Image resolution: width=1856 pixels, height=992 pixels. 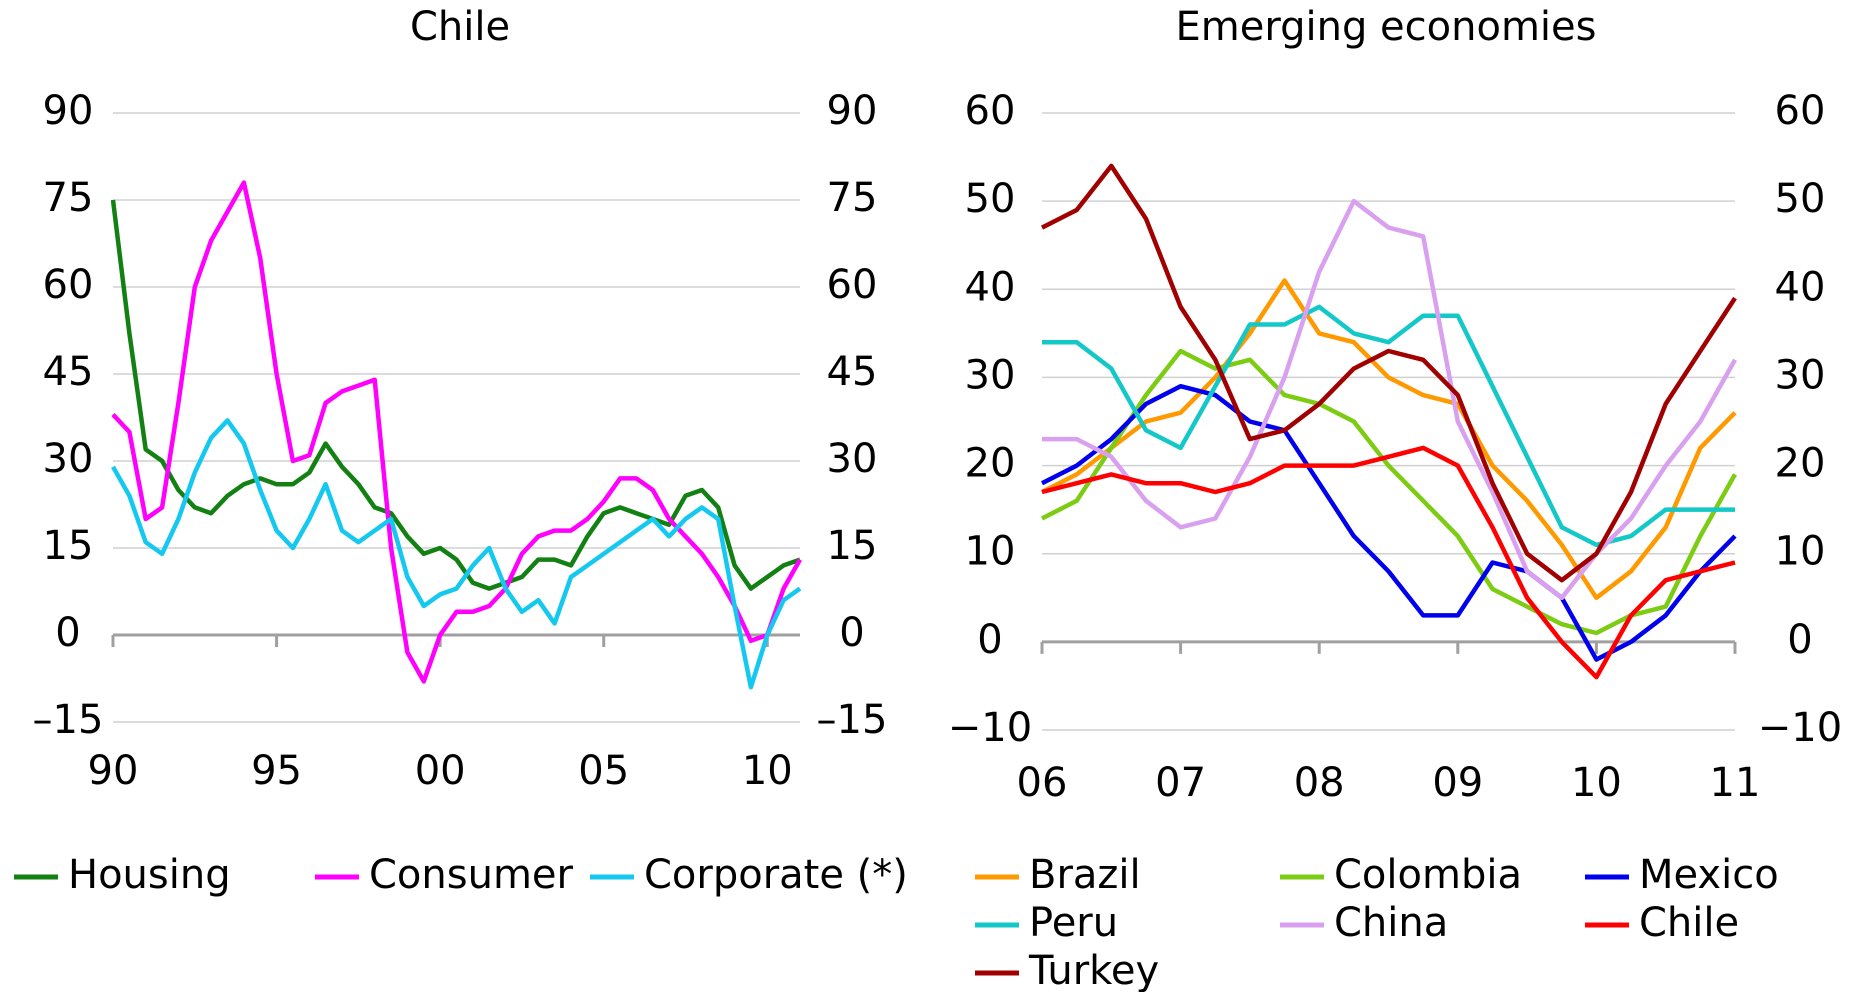 What do you see at coordinates (440, 771) in the screenshot?
I see `x-tick-label: 00` at bounding box center [440, 771].